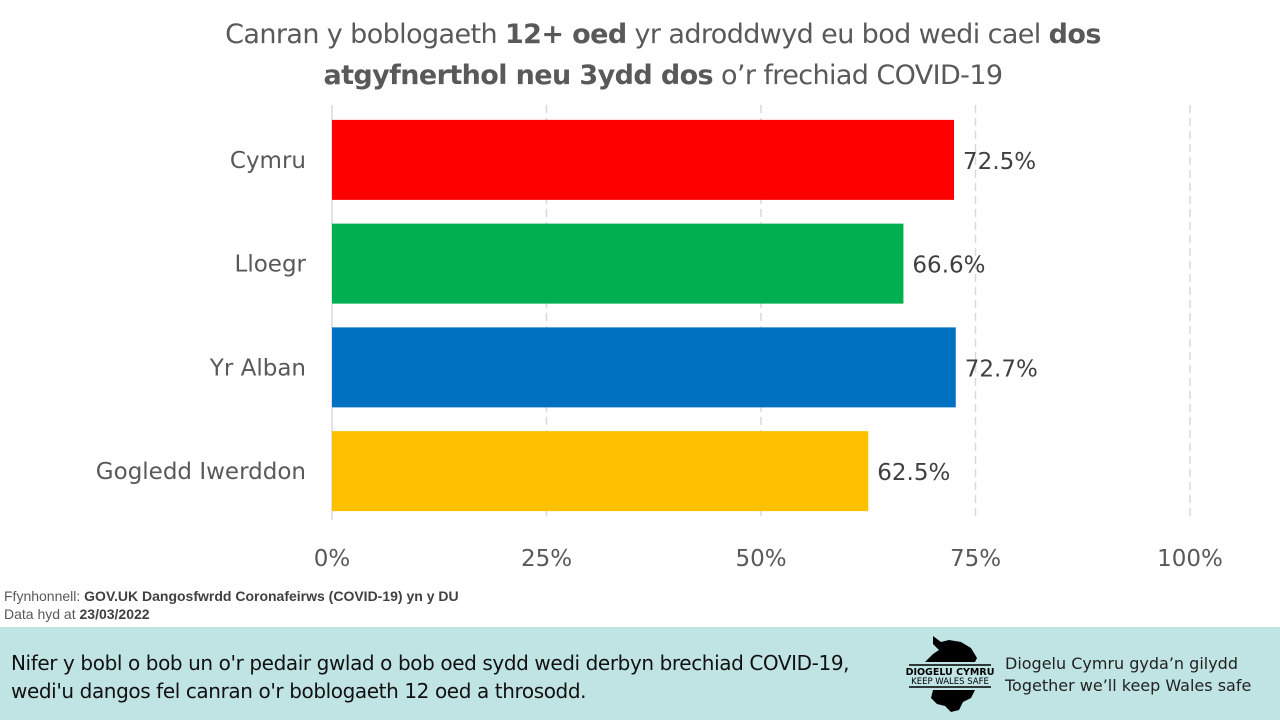 The height and width of the screenshot is (720, 1280). What do you see at coordinates (42, 596) in the screenshot?
I see `source-label: Ffynhonnell:` at bounding box center [42, 596].